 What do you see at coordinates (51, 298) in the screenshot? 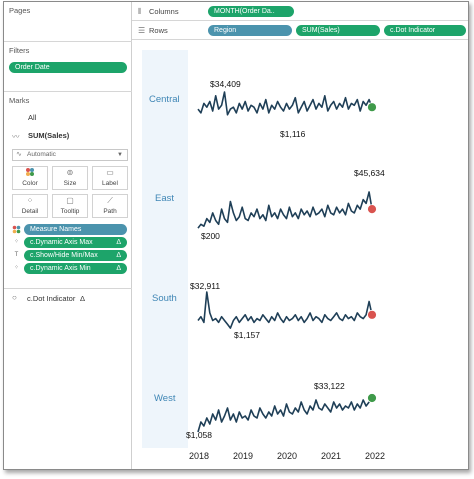
I see `dot-indicator-label: c.Dot Indicator` at bounding box center [51, 298].